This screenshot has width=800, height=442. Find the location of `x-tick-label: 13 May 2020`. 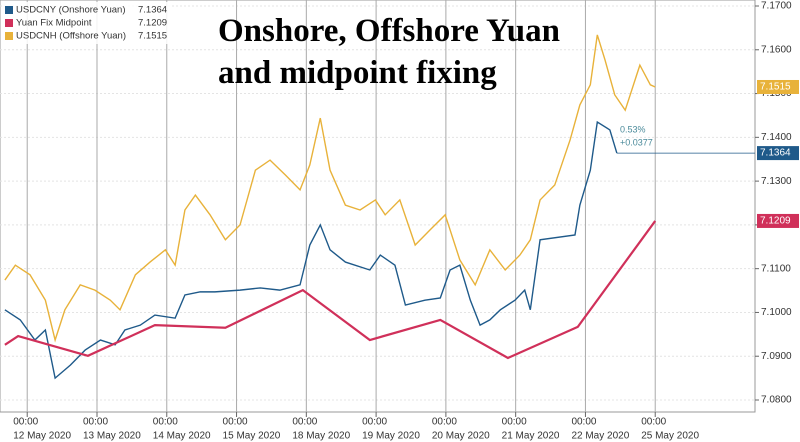

x-tick-label: 13 May 2020 is located at coordinates (112, 436).